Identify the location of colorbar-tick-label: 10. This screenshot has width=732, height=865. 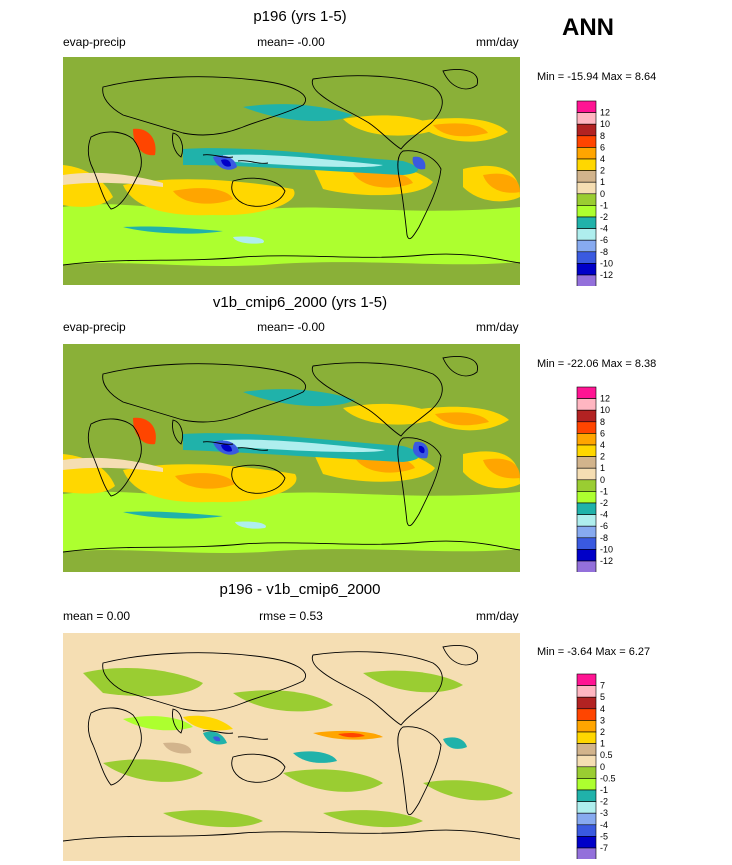
(605, 410).